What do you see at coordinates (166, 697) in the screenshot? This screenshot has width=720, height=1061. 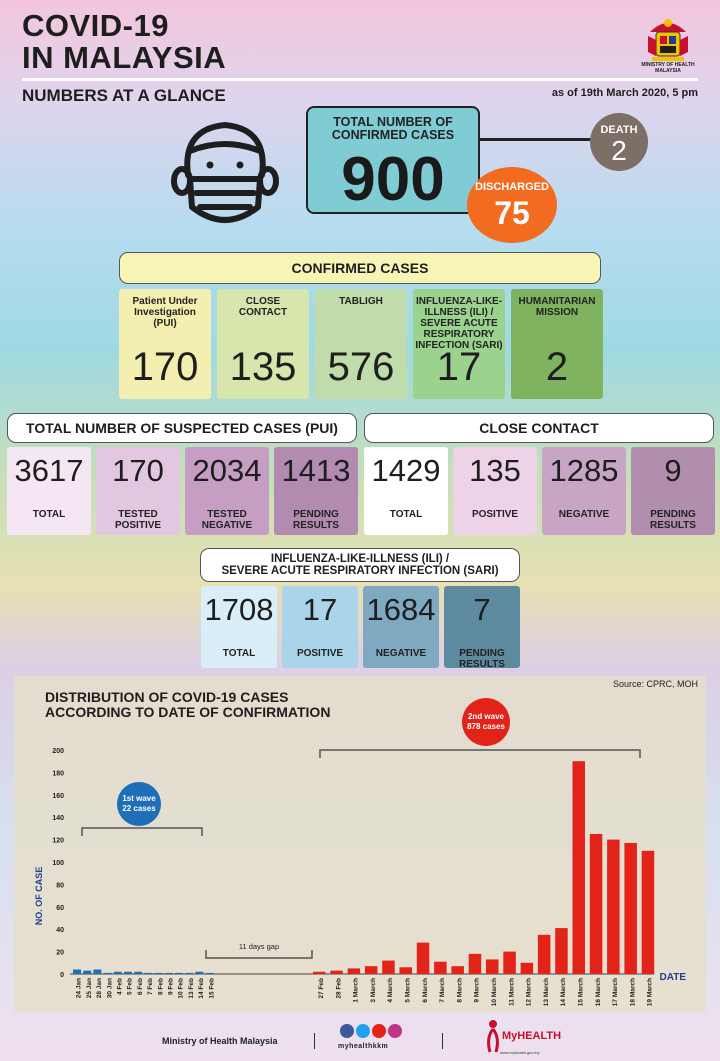 I see `chart-title-line-1: DISTRIBUTION OF COVID-19 CASES` at bounding box center [166, 697].